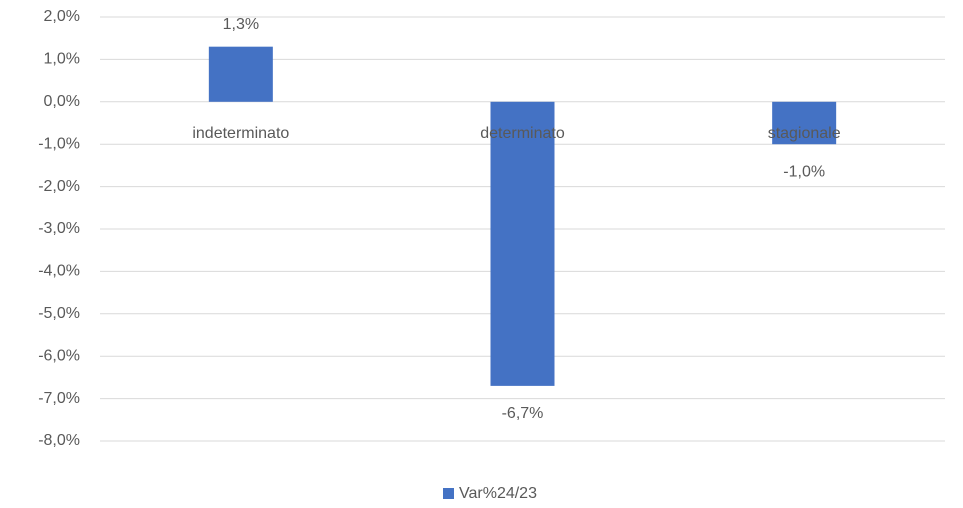 Image resolution: width=963 pixels, height=508 pixels. I want to click on data-label: 1,3%, so click(241, 24).